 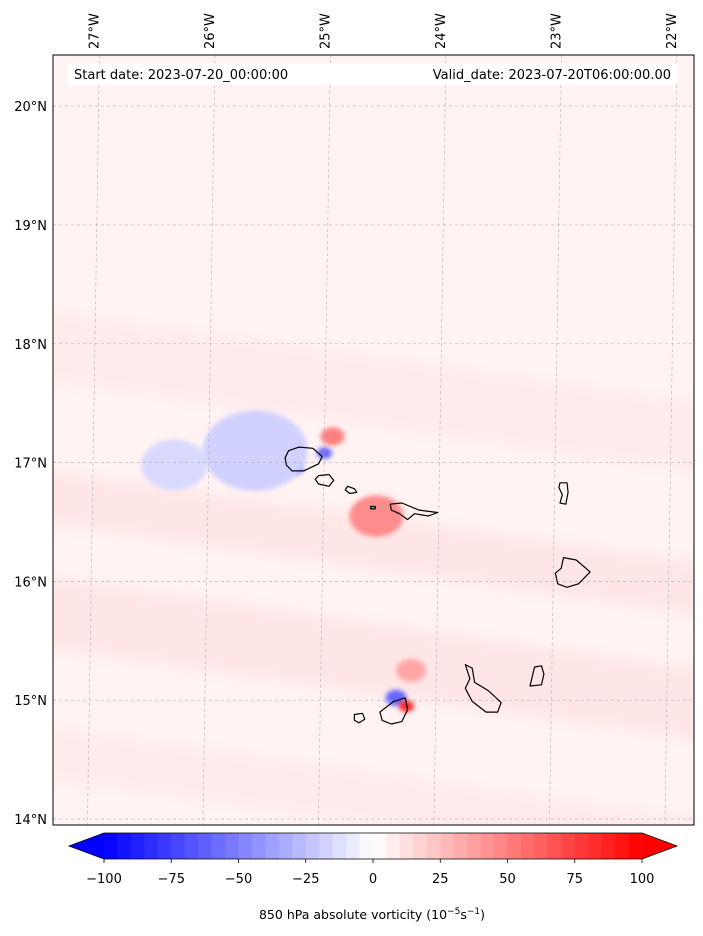 What do you see at coordinates (30, 701) in the screenshot?
I see `lat-tick-label: 15°N` at bounding box center [30, 701].